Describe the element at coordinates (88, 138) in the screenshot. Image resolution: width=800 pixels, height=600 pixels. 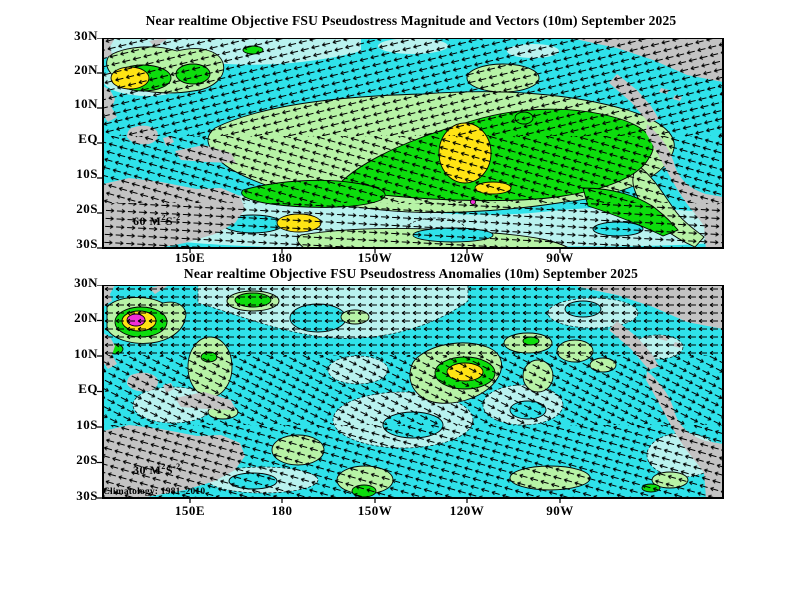
I see `lat-label-eq: EQ` at that location.